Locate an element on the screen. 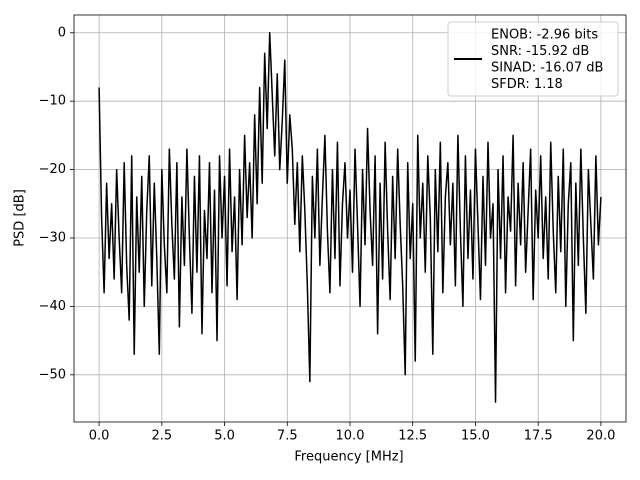 This screenshot has width=640, height=480. legend-box is located at coordinates (533, 59).